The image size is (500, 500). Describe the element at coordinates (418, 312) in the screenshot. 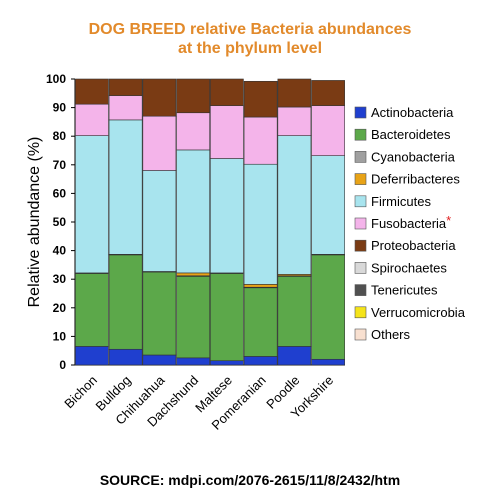

I see `legend-label: Verrucomicrobia` at that location.